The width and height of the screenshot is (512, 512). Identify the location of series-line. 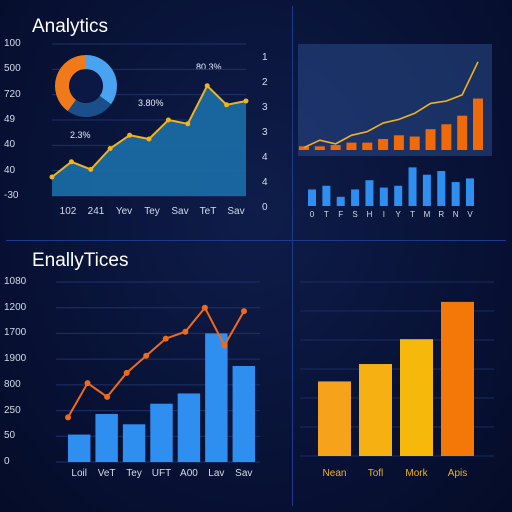
(156, 361).